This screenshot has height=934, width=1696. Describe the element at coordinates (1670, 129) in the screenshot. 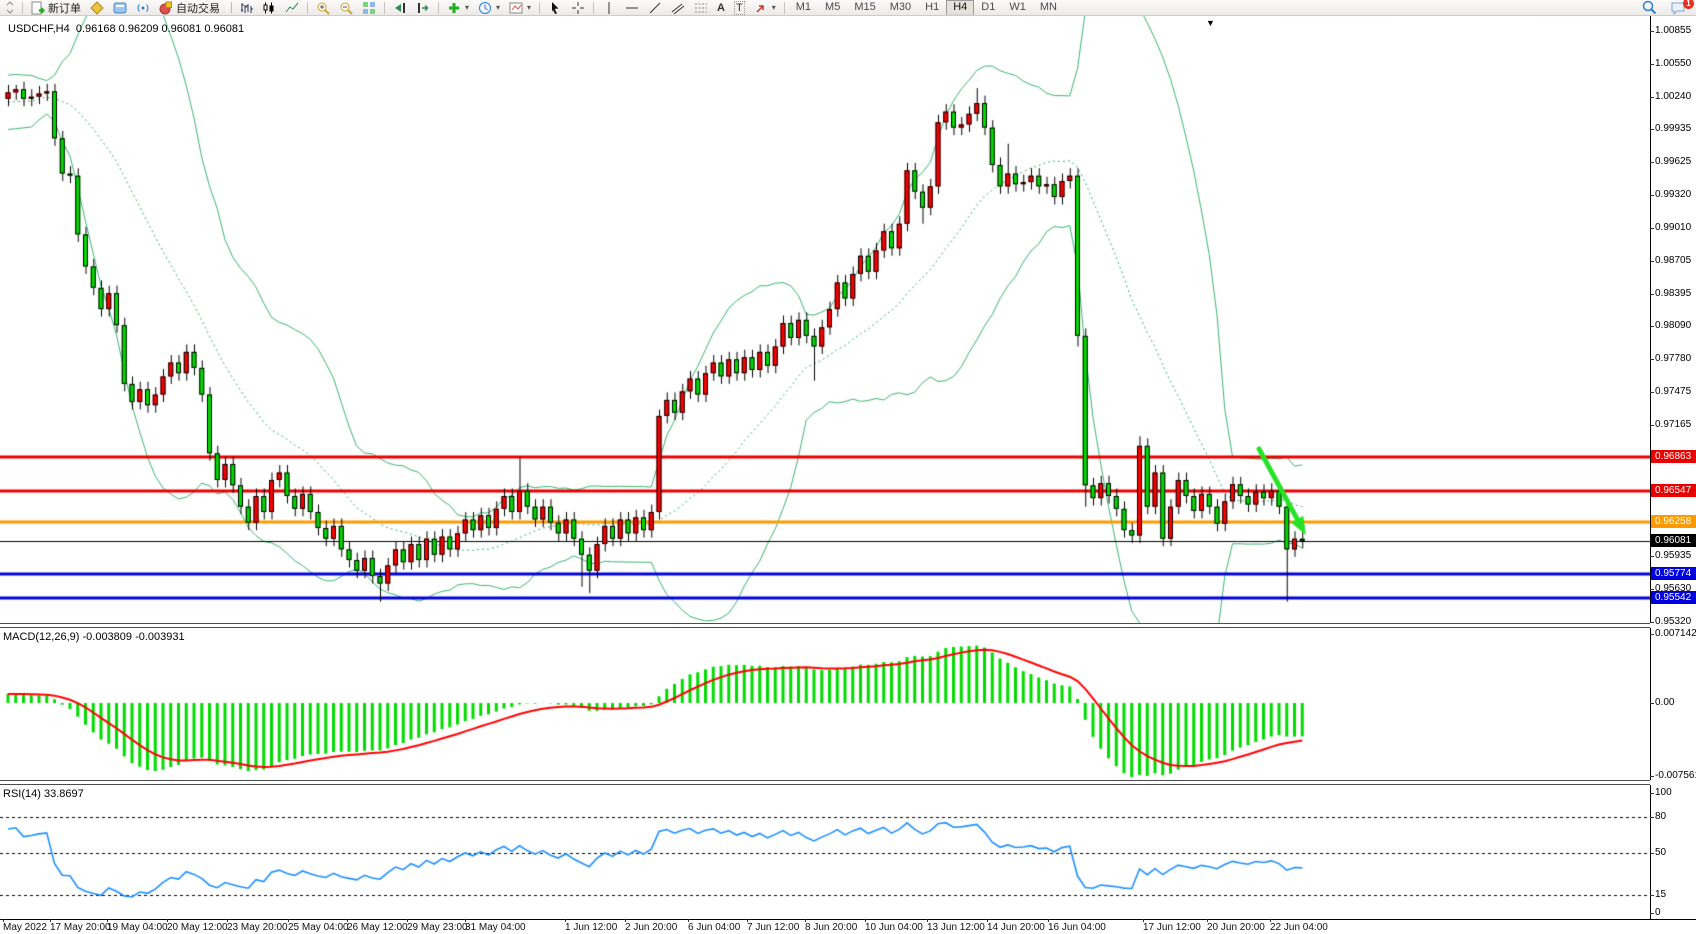

I see `price-tick-label: 0.99935` at that location.